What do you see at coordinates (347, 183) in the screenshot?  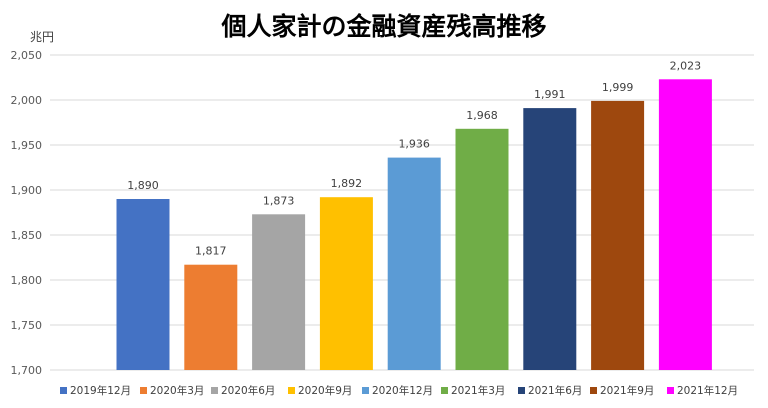 I see `data-label: 1,892` at bounding box center [347, 183].